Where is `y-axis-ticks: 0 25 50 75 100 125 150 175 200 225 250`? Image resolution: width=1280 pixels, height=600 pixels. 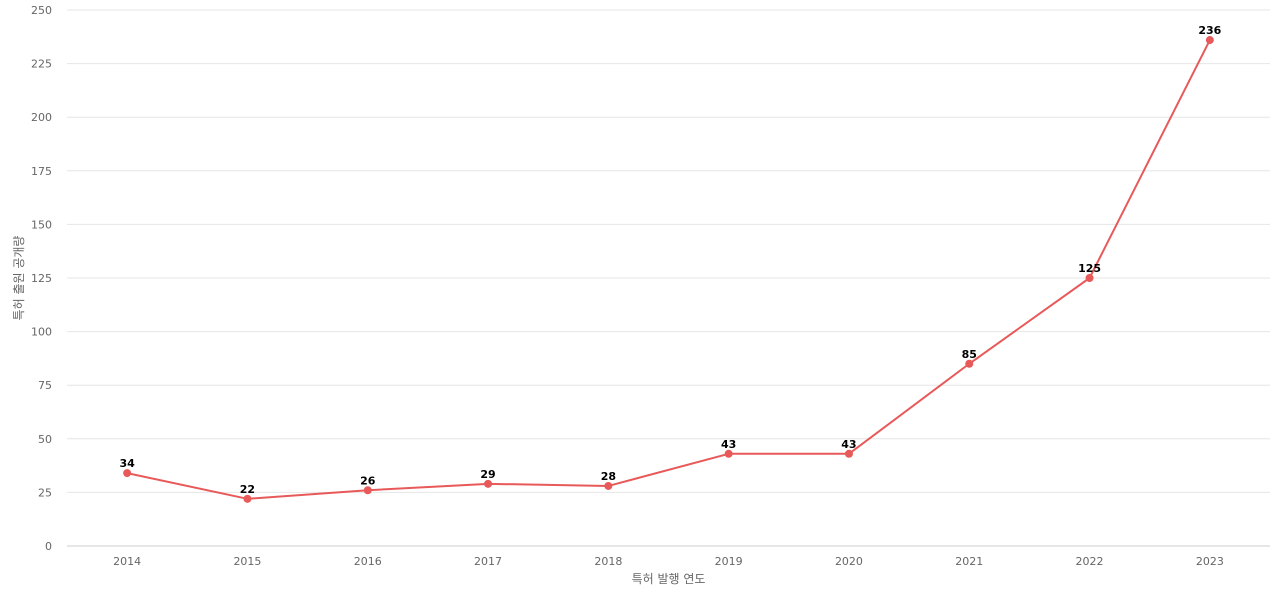 y-axis-ticks: 0 25 50 75 100 125 150 175 200 225 250 is located at coordinates (41, 278).